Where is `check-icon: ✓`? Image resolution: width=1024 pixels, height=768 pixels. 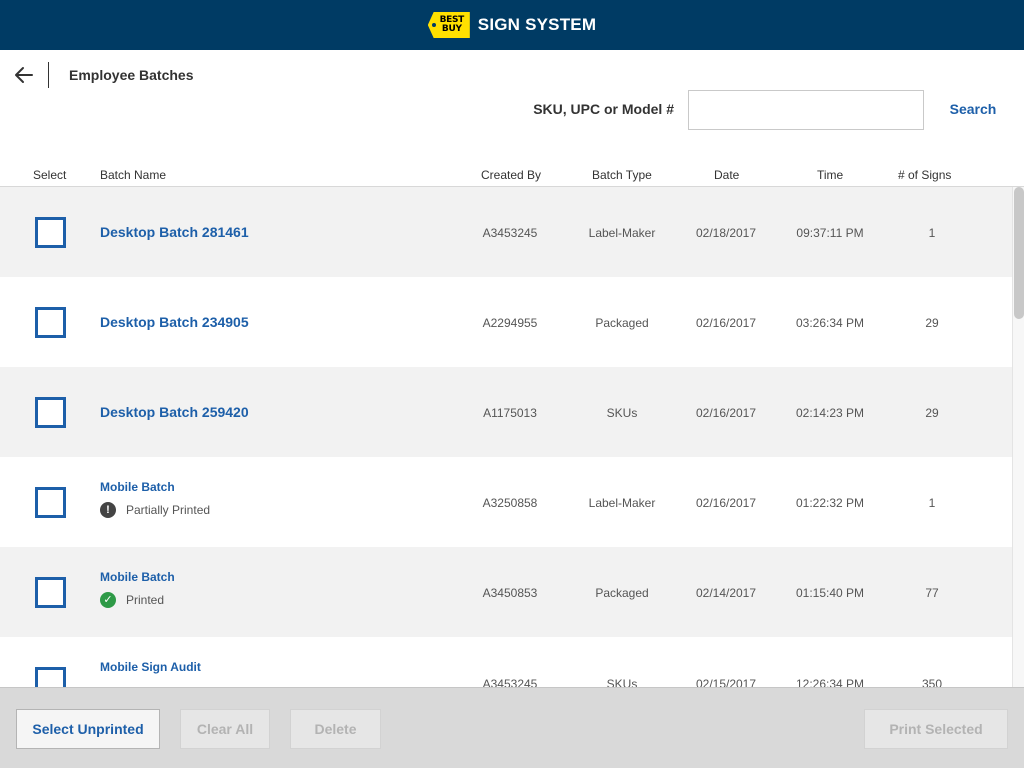 check-icon: ✓ is located at coordinates (108, 600).